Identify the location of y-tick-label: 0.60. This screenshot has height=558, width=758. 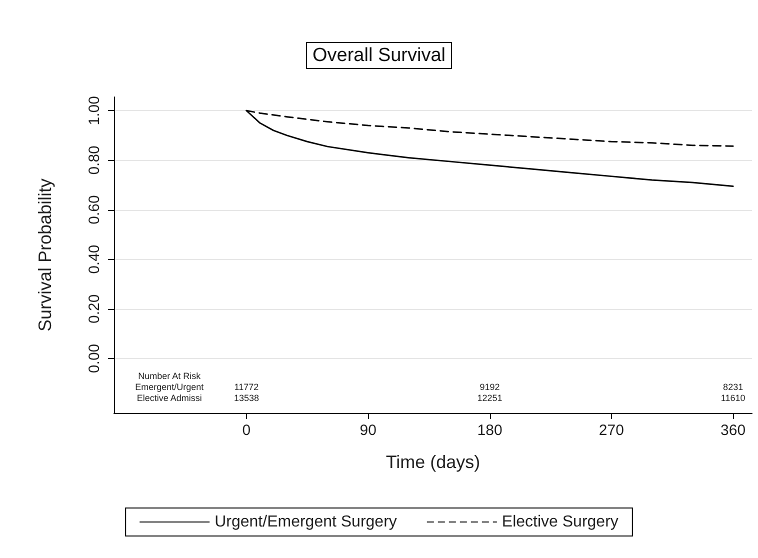
(94, 209).